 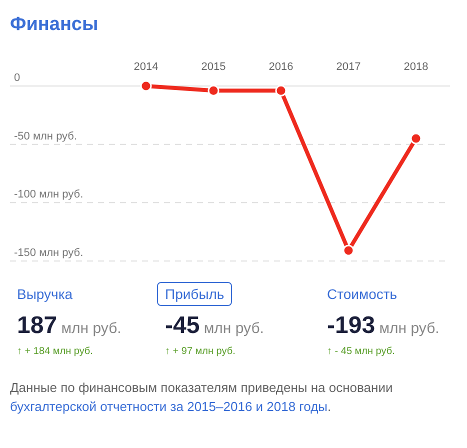 I want to click on text: -45, so click(x=182, y=325).